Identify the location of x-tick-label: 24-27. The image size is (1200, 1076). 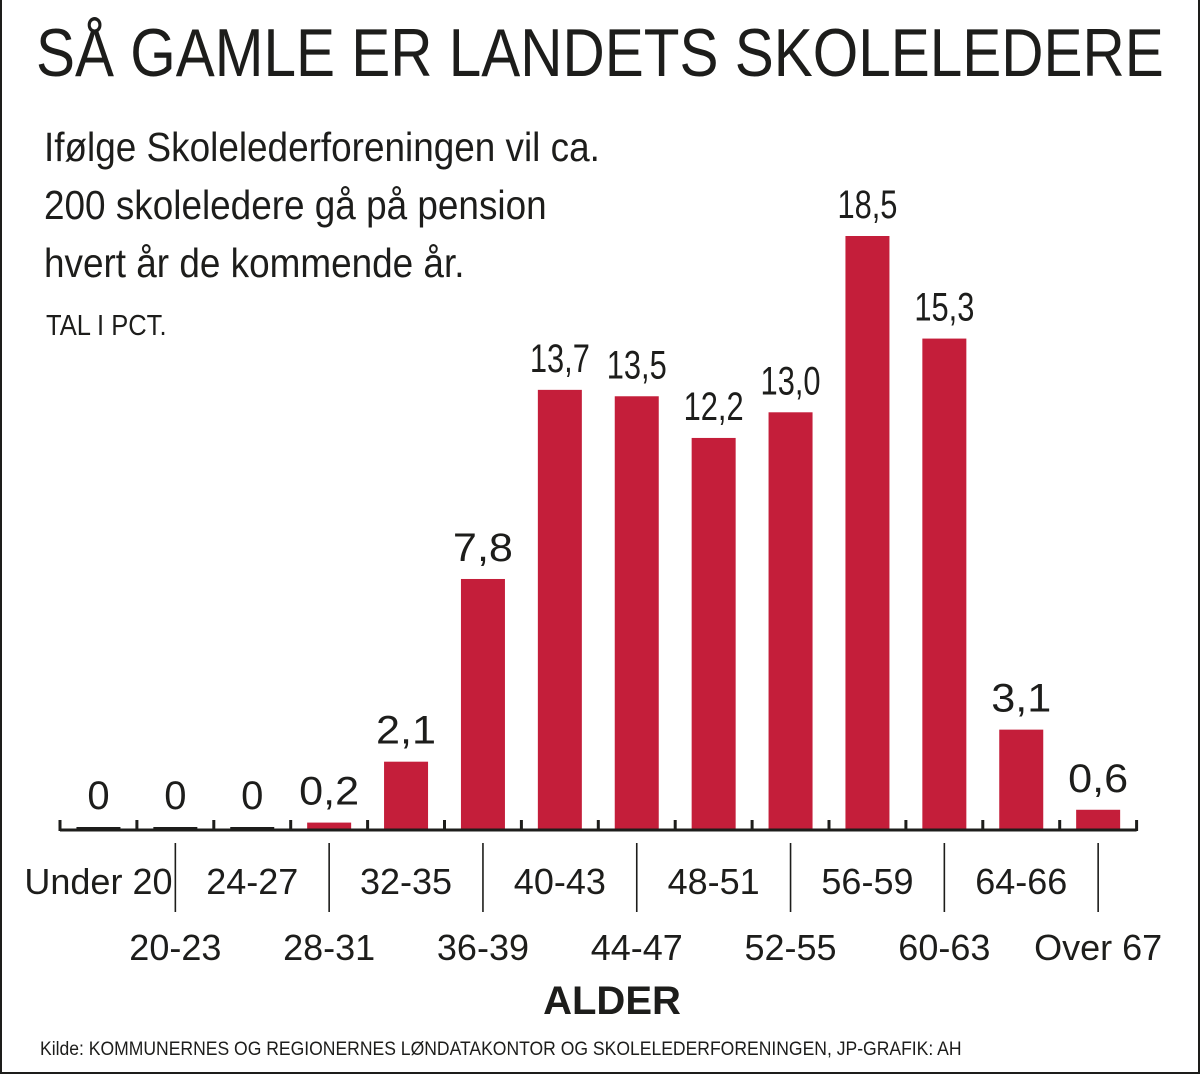
(252, 881).